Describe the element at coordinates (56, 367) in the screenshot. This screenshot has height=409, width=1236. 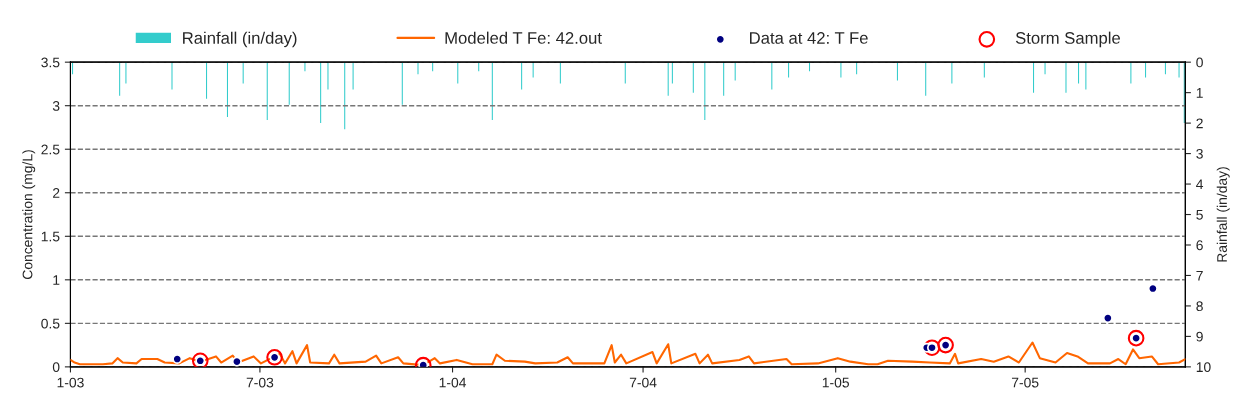
I see `y-tick-label: 0` at that location.